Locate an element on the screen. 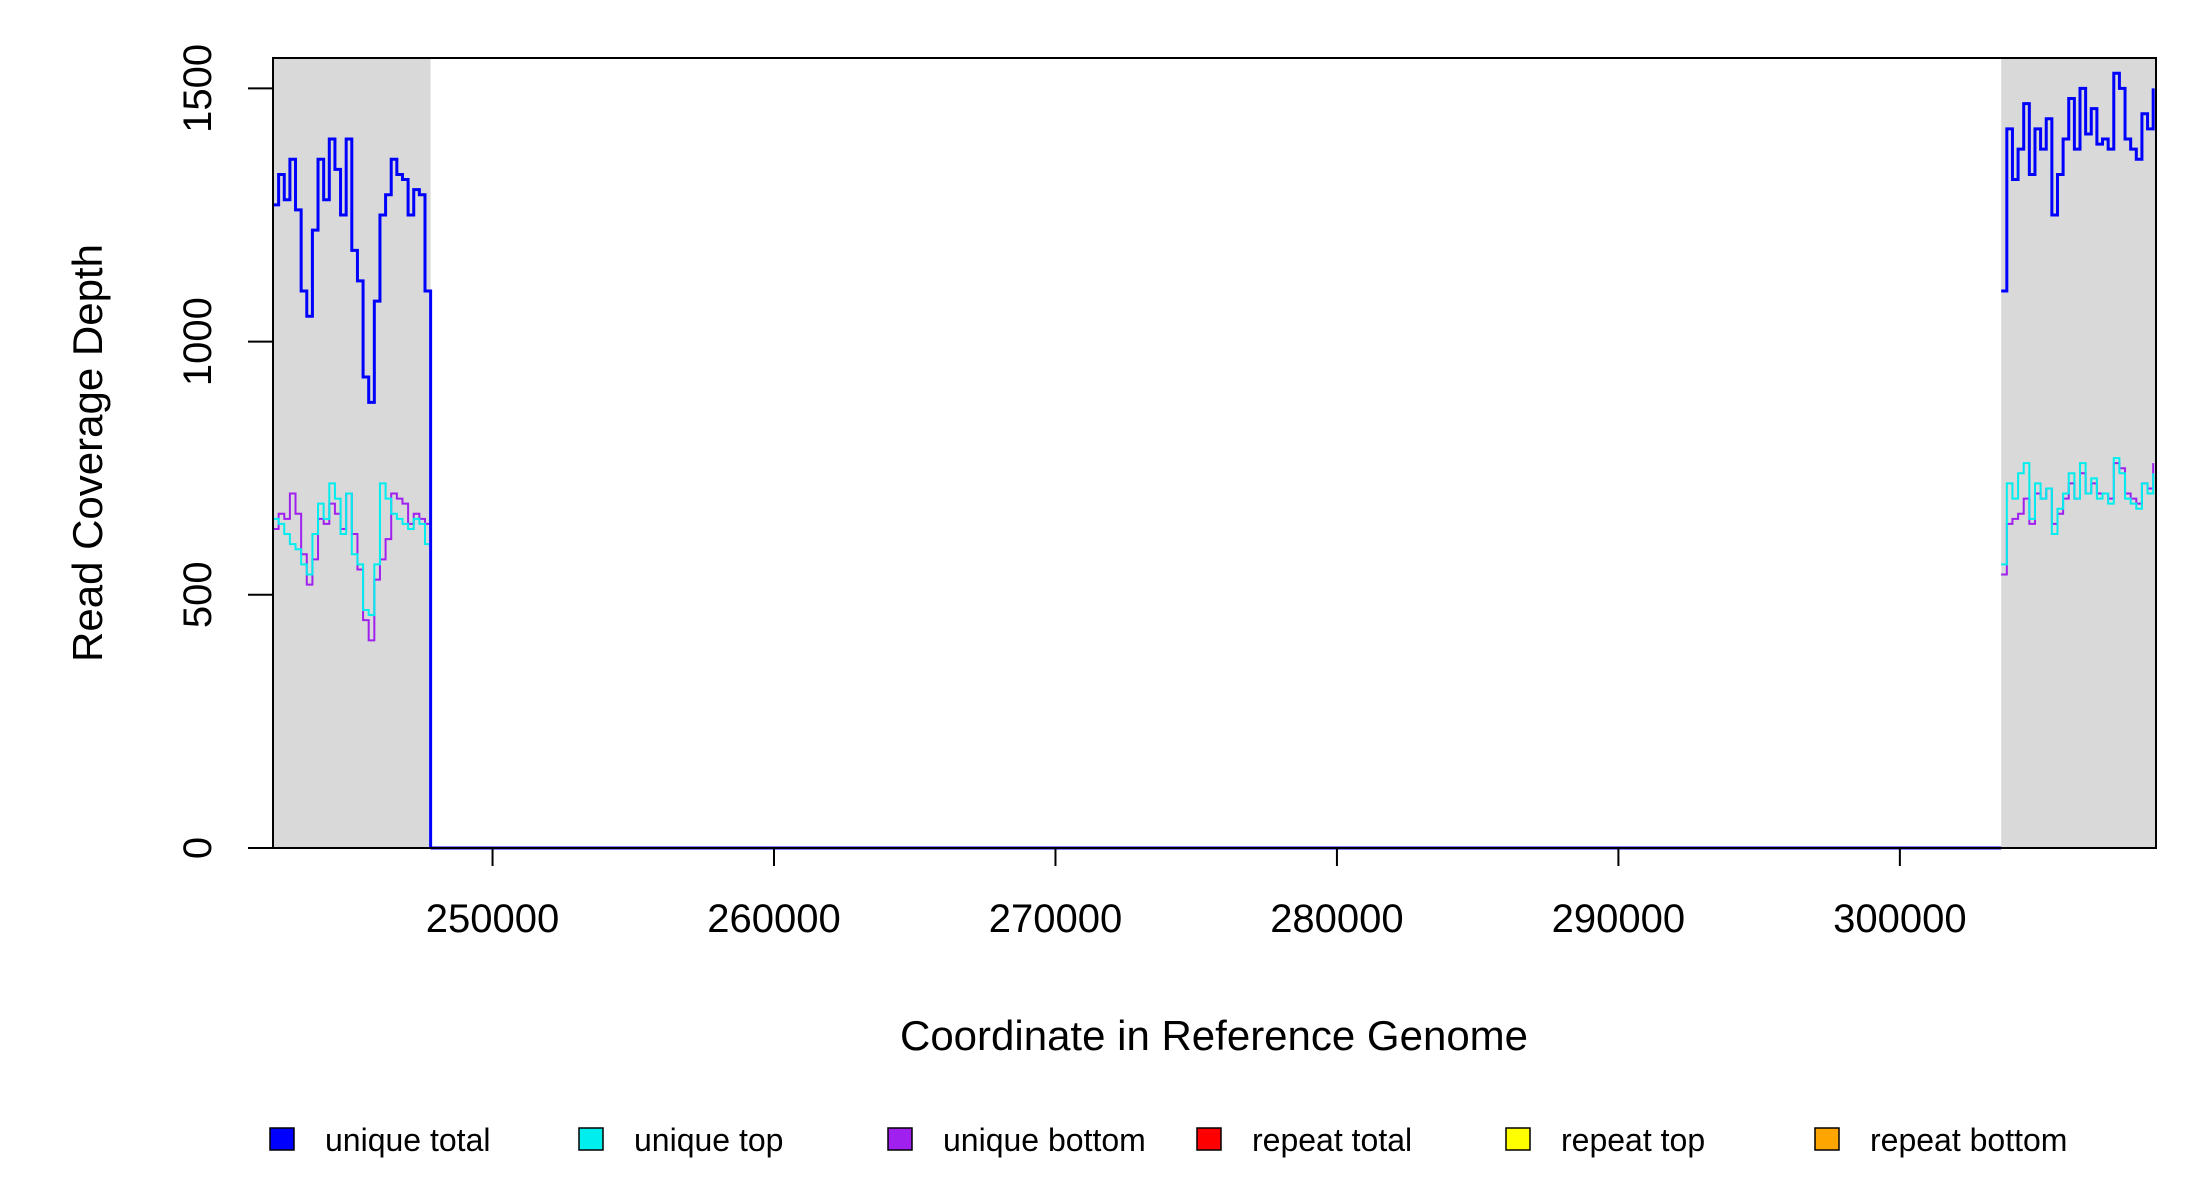 This screenshot has width=2200, height=1200. x-tick-label-280000: 280000 is located at coordinates (1336, 919).